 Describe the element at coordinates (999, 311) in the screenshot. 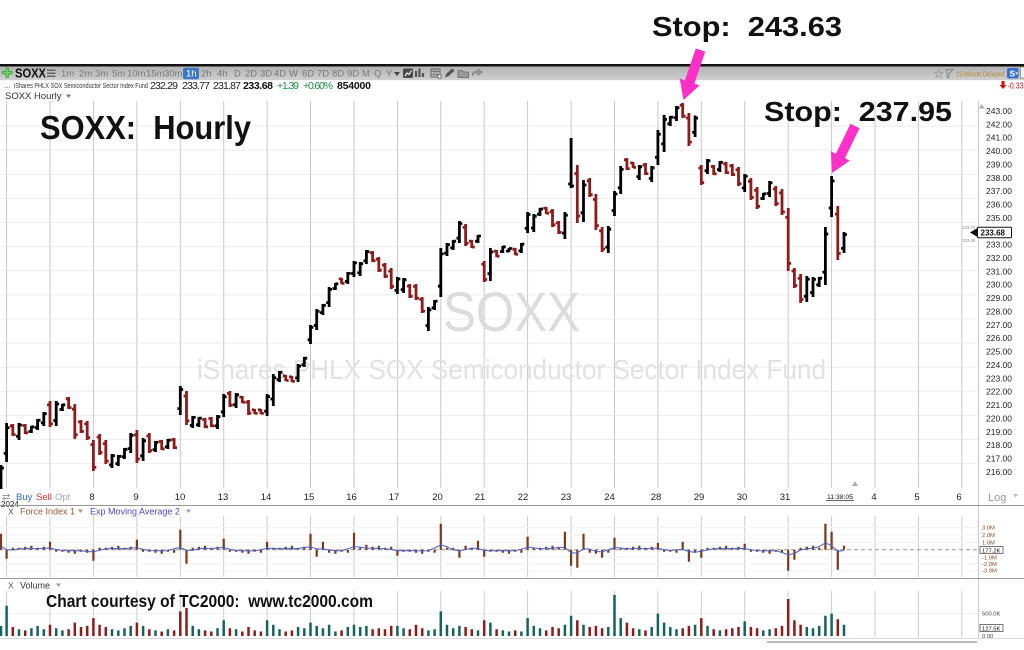

I see `svg-text: 228.00` at that location.